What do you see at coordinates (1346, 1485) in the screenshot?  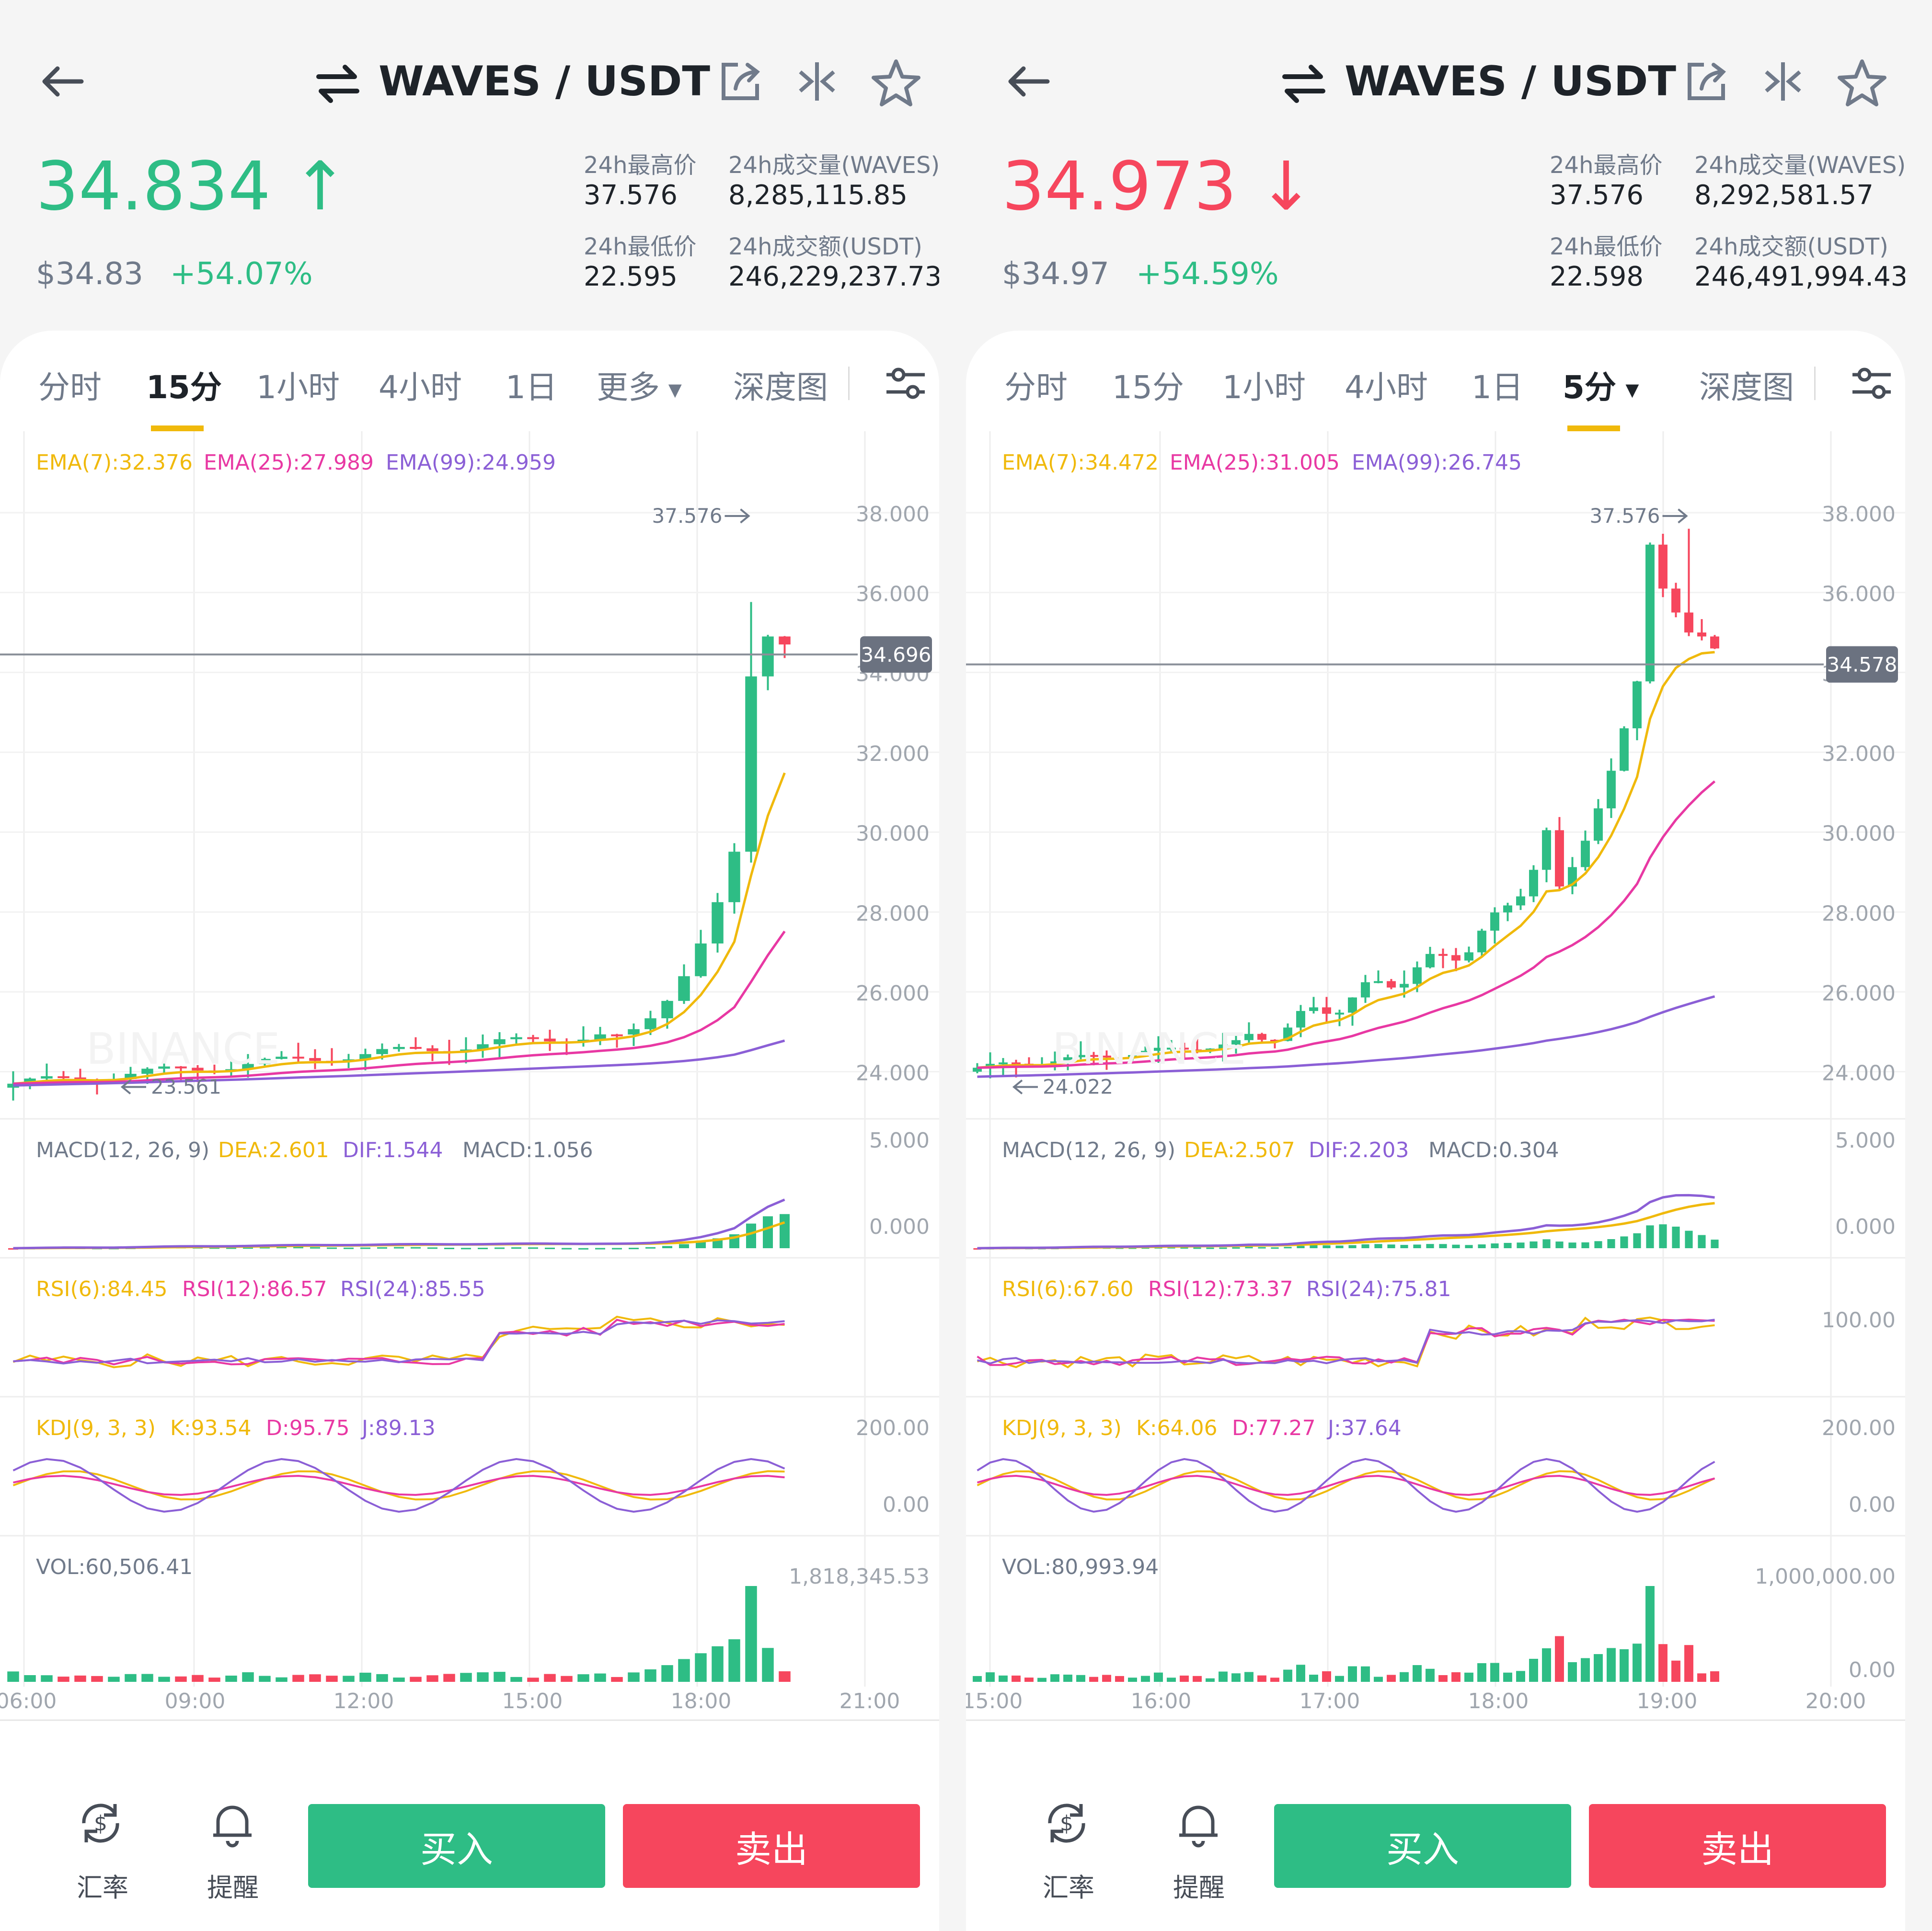 I see `kdj-line` at bounding box center [1346, 1485].